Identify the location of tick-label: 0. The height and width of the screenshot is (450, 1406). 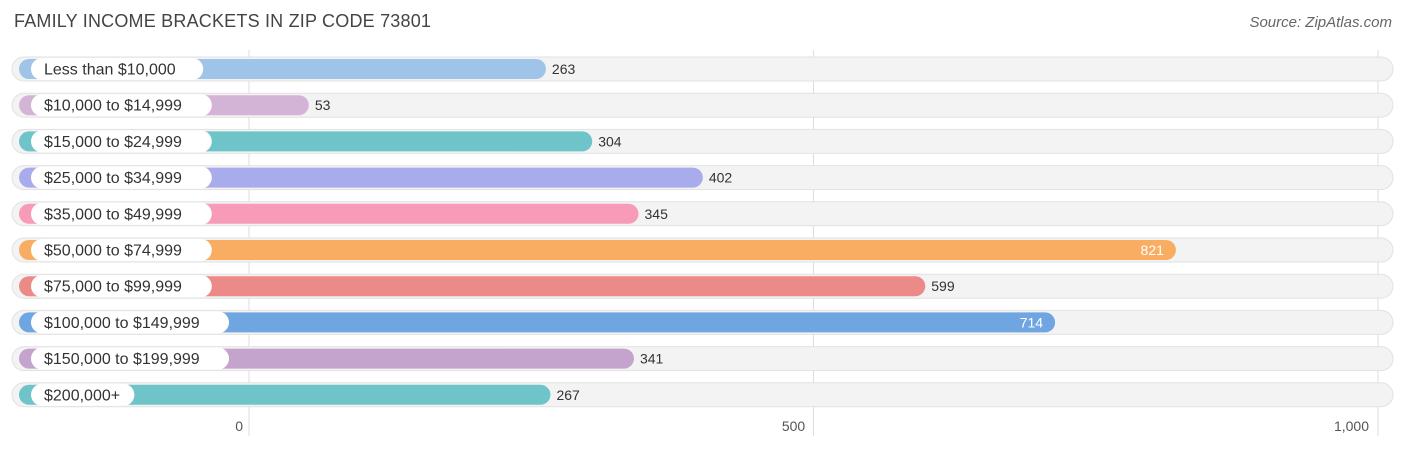
(239, 426).